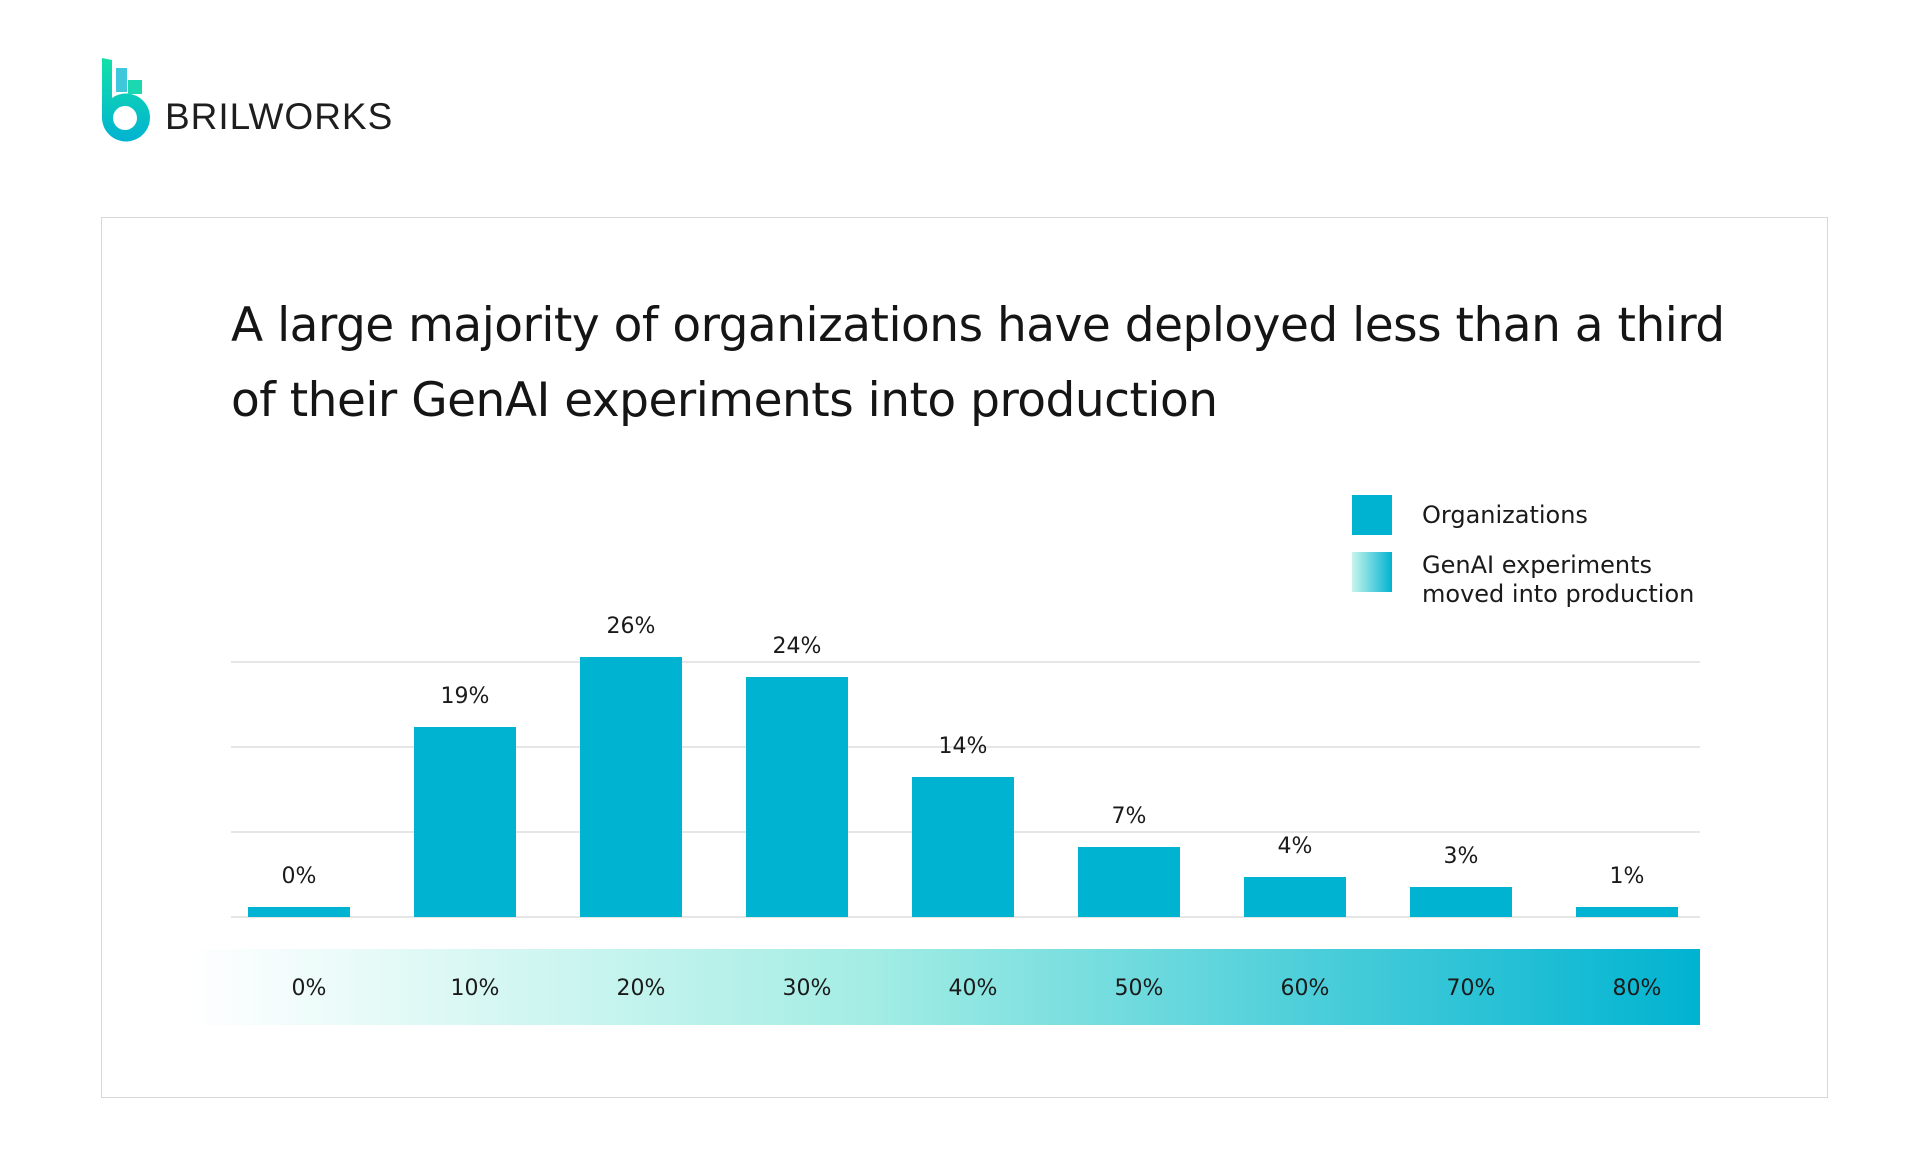  Describe the element at coordinates (126, 100) in the screenshot. I see `brilworks-logo` at that location.